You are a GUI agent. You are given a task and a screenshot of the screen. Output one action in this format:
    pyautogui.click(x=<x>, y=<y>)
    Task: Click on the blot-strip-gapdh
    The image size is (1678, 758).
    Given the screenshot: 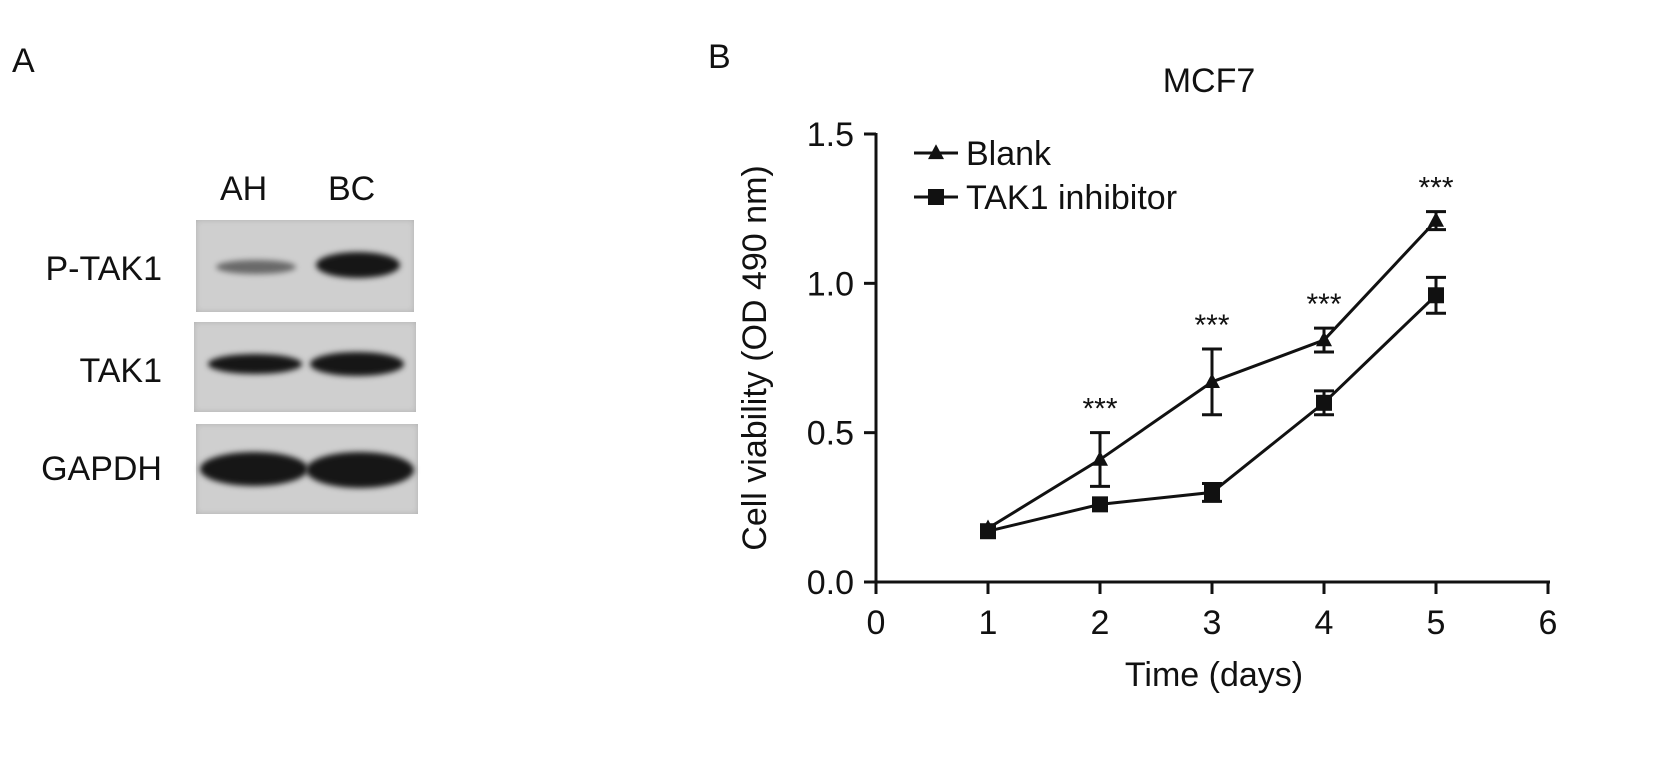 What is the action you would take?
    pyautogui.click(x=307, y=469)
    